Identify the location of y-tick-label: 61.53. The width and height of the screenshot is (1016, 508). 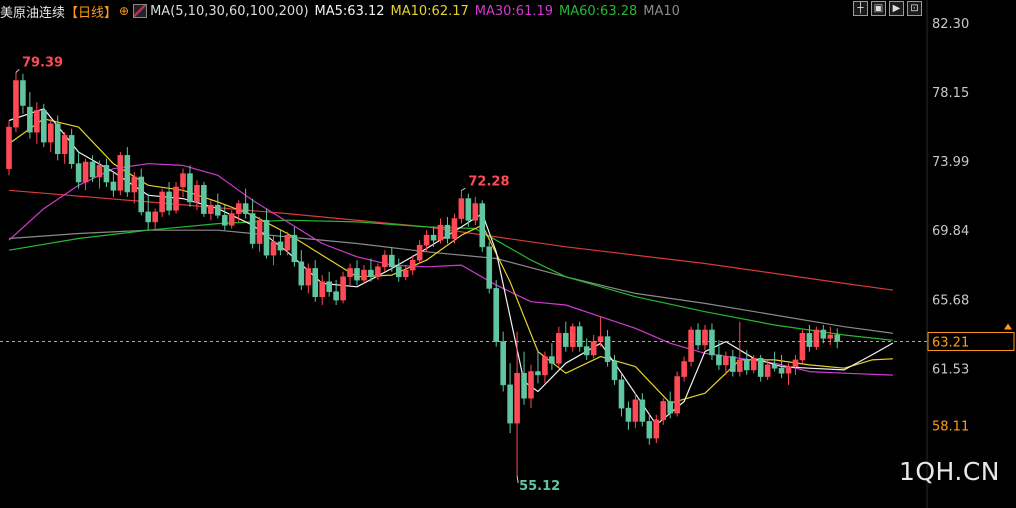
(950, 369).